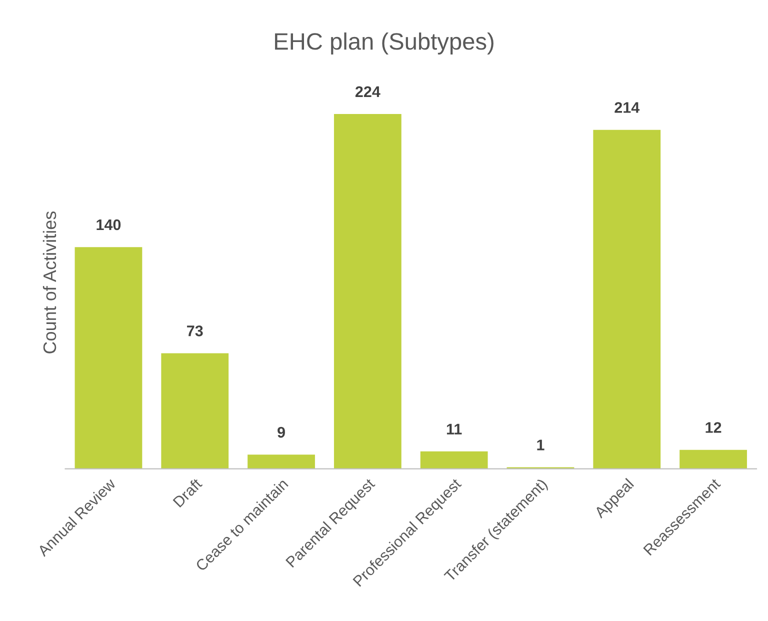 The width and height of the screenshot is (768, 621). Describe the element at coordinates (454, 429) in the screenshot. I see `data-label: 11` at that location.